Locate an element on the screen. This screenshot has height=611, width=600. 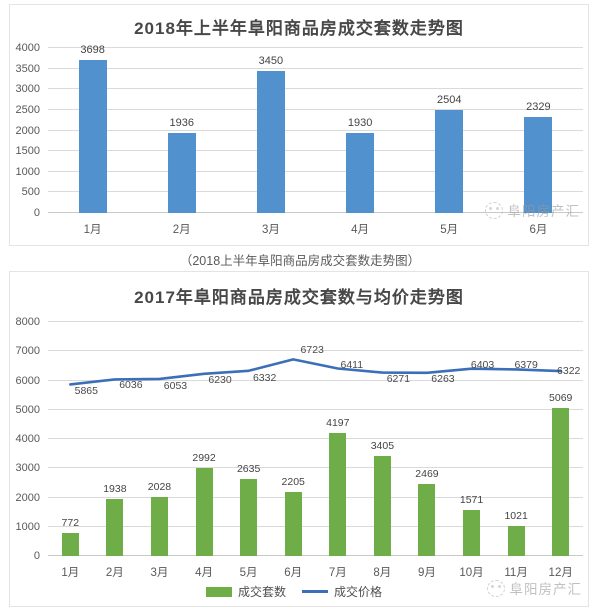
x-tick-label: 11月 is located at coordinates (516, 573).